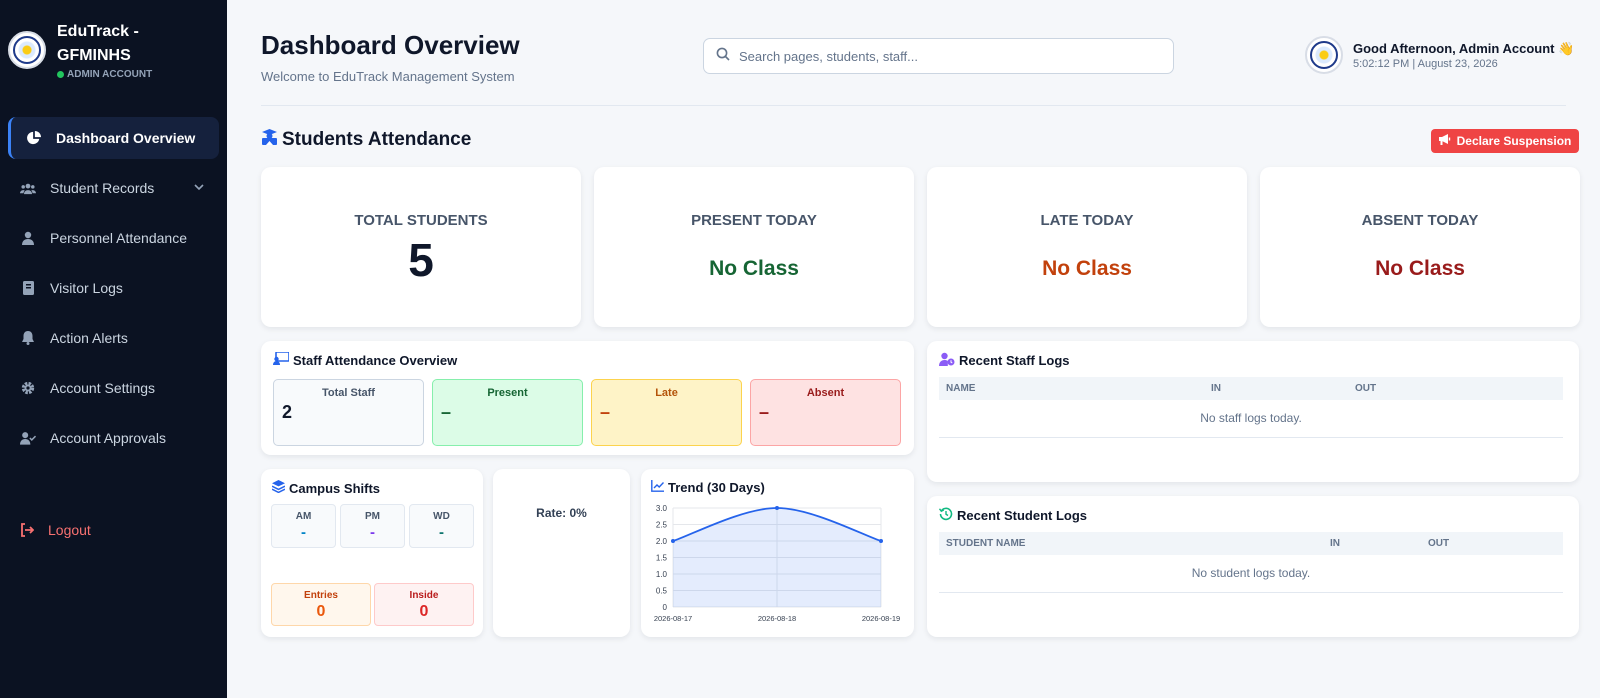 This screenshot has height=698, width=1600. Describe the element at coordinates (716, 487) in the screenshot. I see `panel-title-text: Trend (30 Days)` at that location.